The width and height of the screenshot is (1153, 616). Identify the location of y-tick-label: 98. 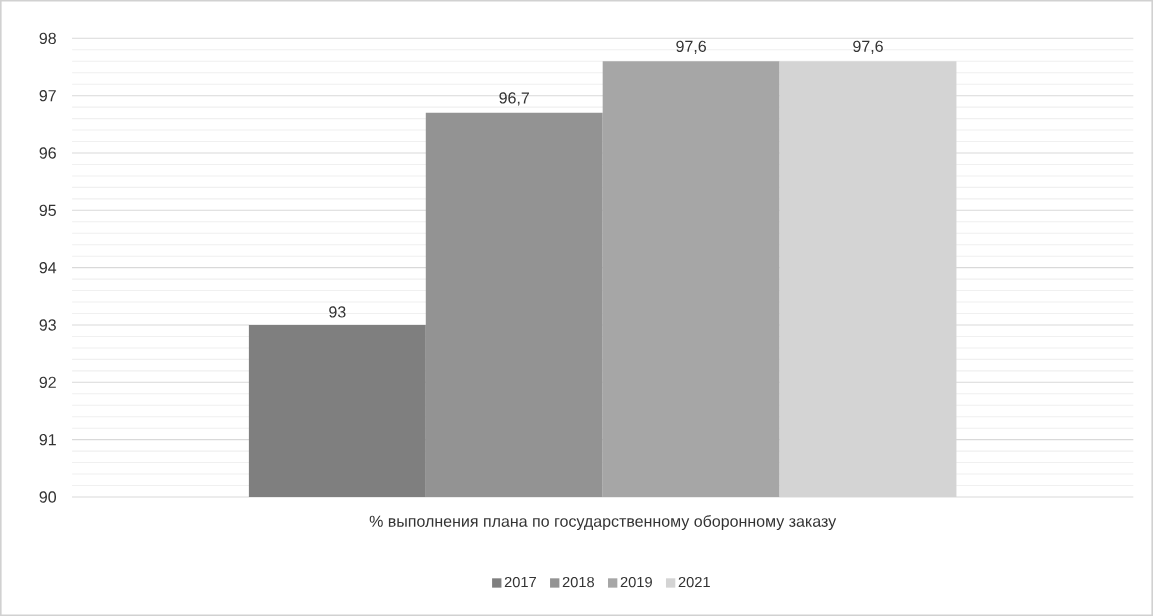
(47, 38).